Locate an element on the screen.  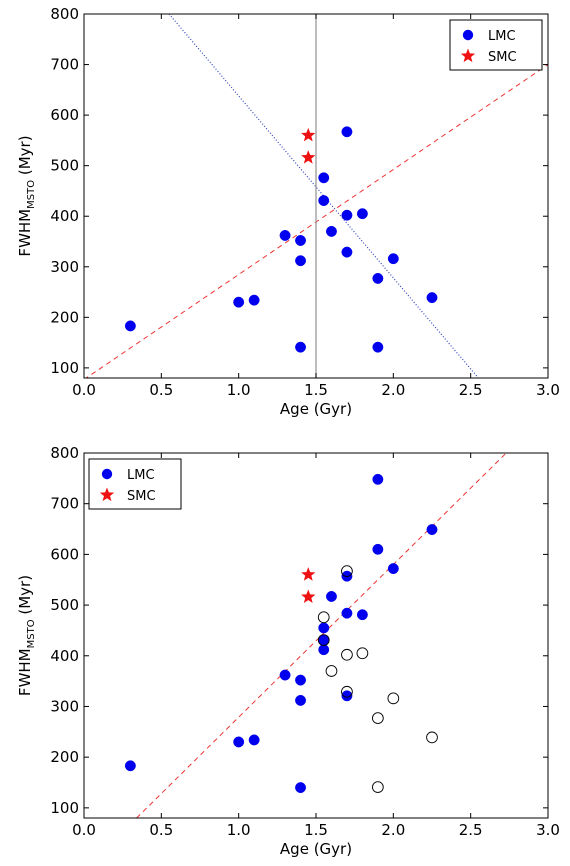
top-x-tick-label: 0.0 is located at coordinates (84, 390).